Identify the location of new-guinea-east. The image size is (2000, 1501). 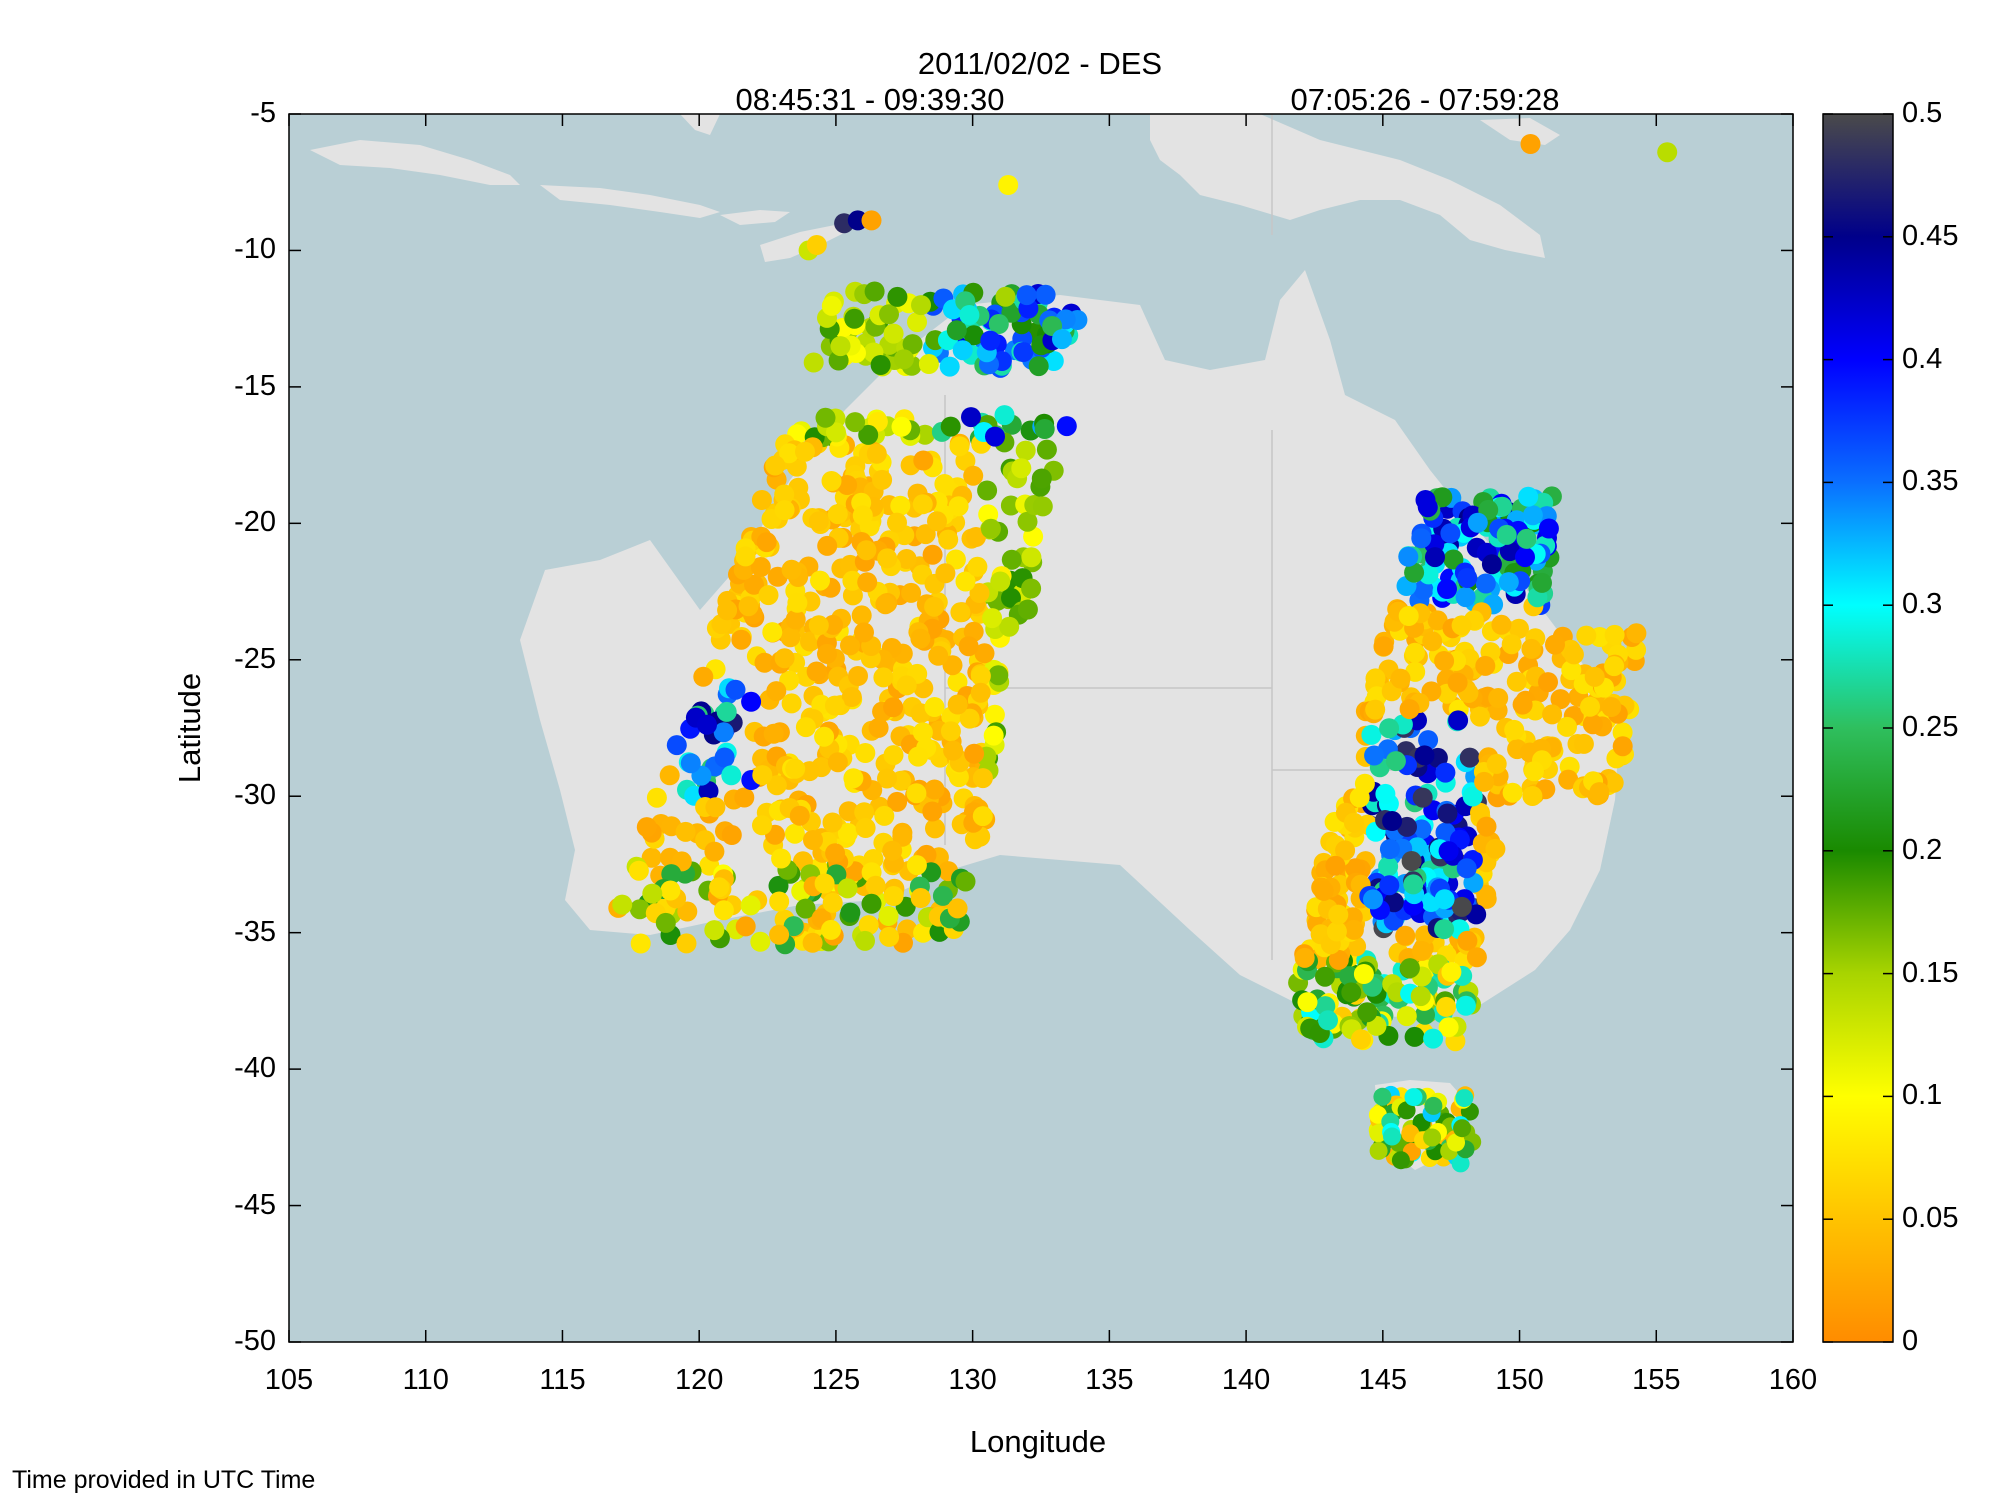
(1520, 131).